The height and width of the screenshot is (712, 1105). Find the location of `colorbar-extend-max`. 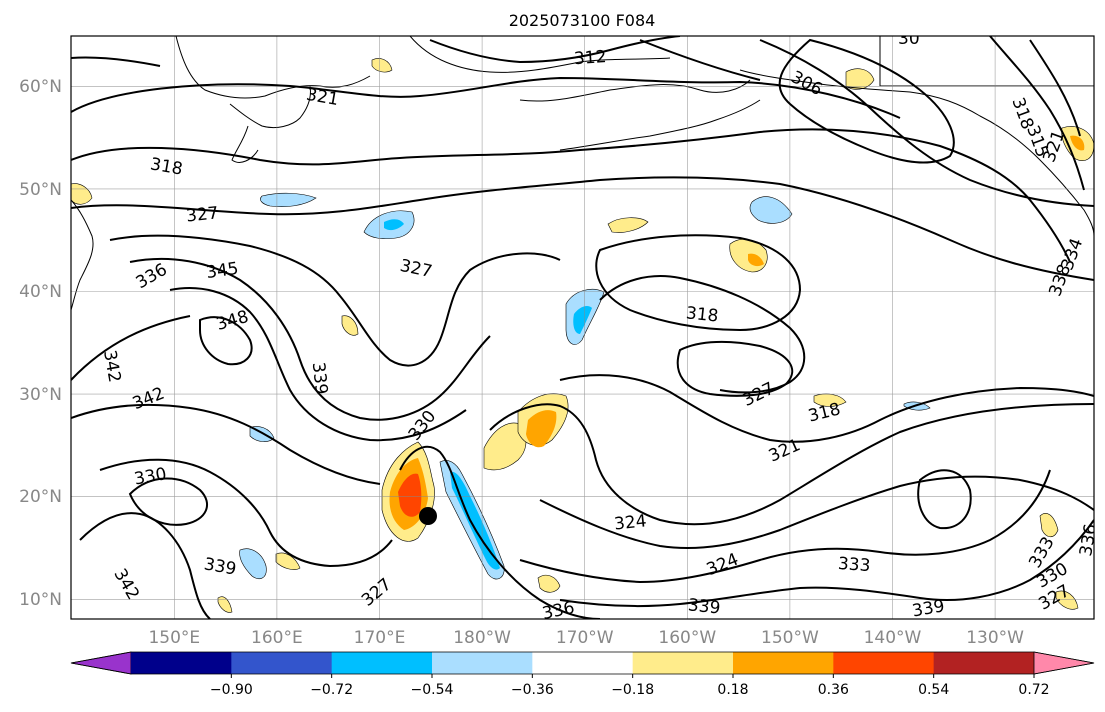

colorbar-extend-max is located at coordinates (1064, 663).